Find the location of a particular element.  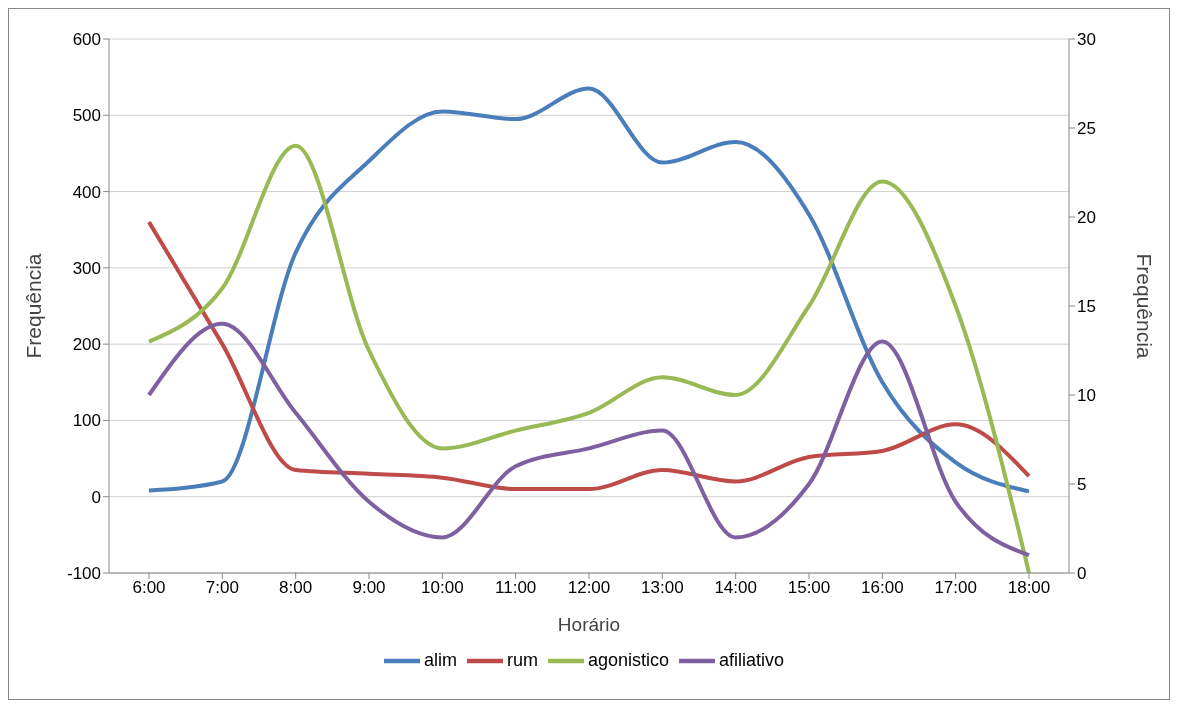

x-tick-label: 10:00 is located at coordinates (442, 588).